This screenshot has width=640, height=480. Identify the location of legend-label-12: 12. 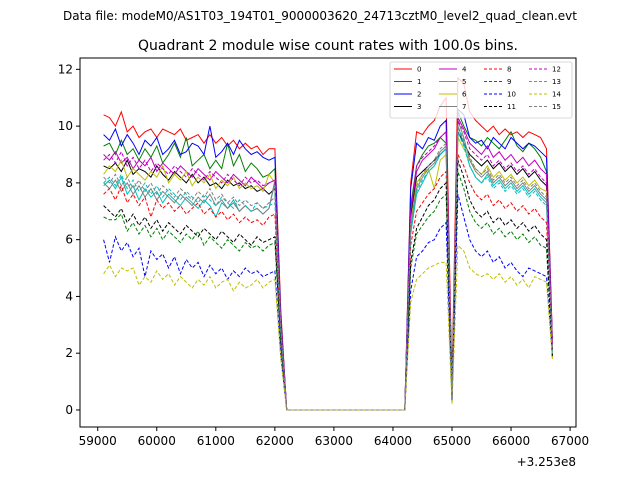
(556, 70).